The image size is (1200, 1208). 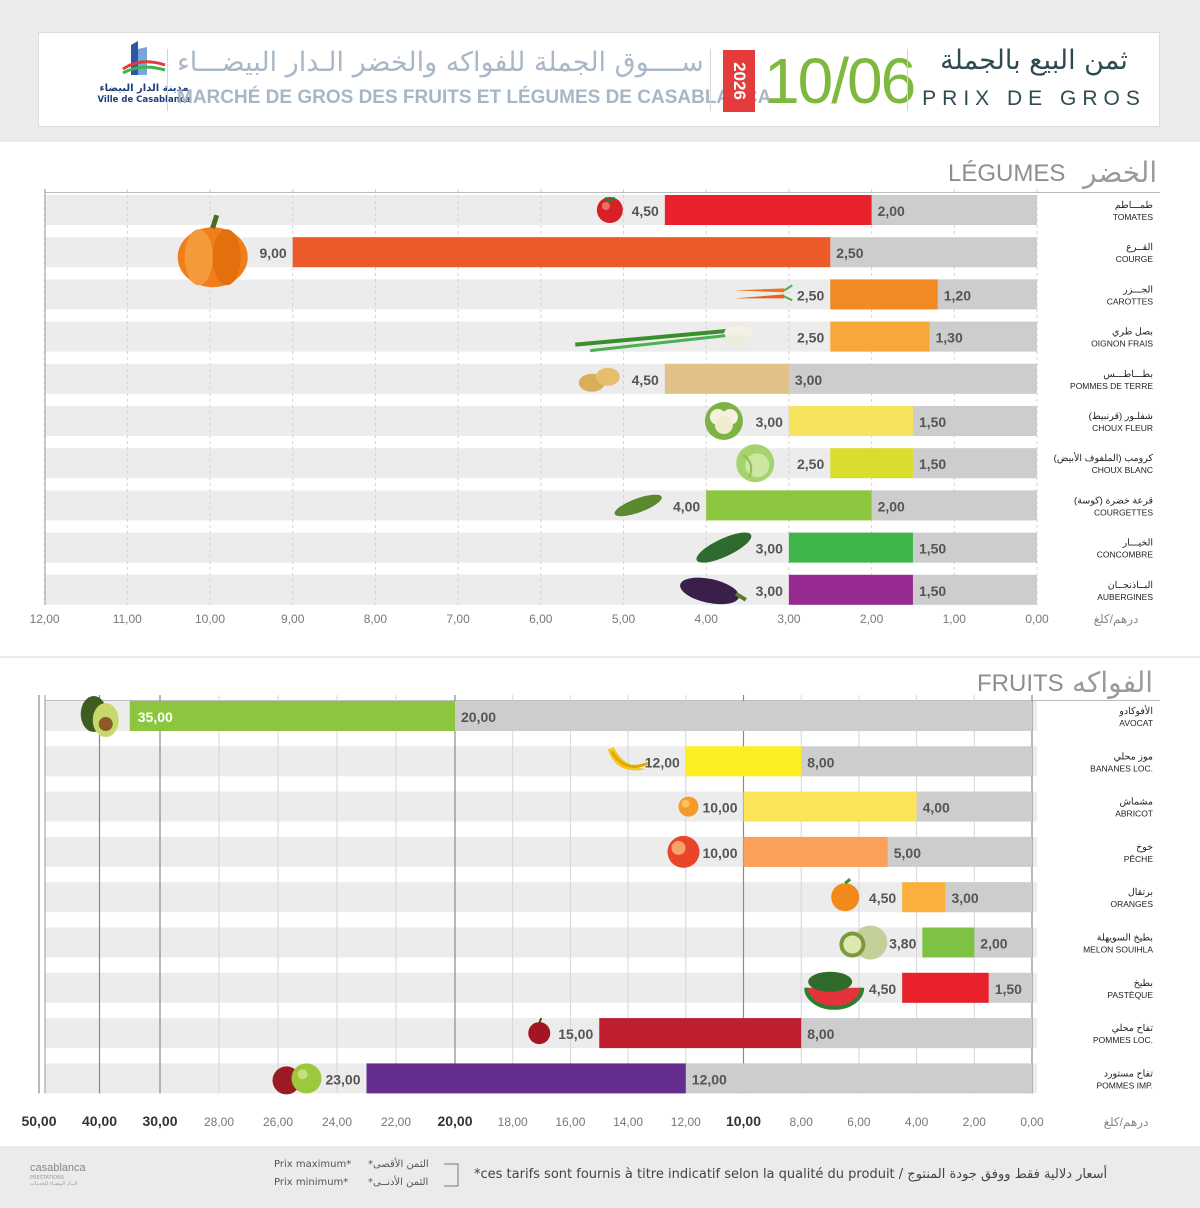 What do you see at coordinates (1128, 374) in the screenshot?
I see `category-label-ar: بطـــاطـــس` at bounding box center [1128, 374].